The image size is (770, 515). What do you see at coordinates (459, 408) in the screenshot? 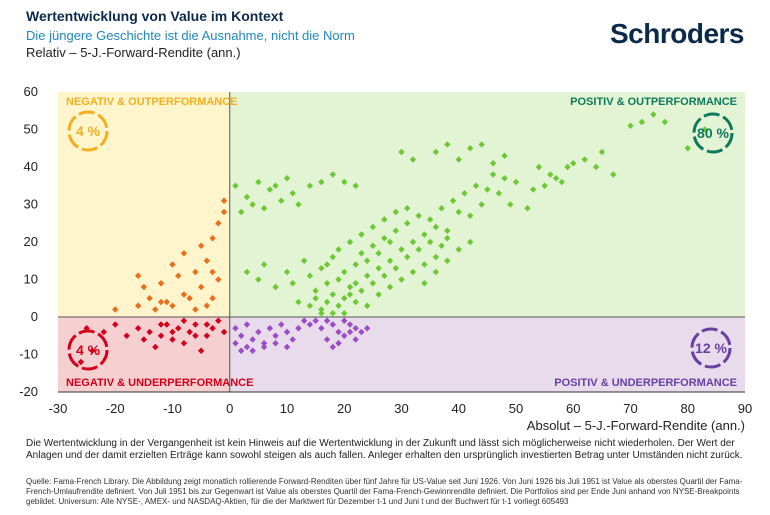
I see `x-tick-label: 40` at bounding box center [459, 408].